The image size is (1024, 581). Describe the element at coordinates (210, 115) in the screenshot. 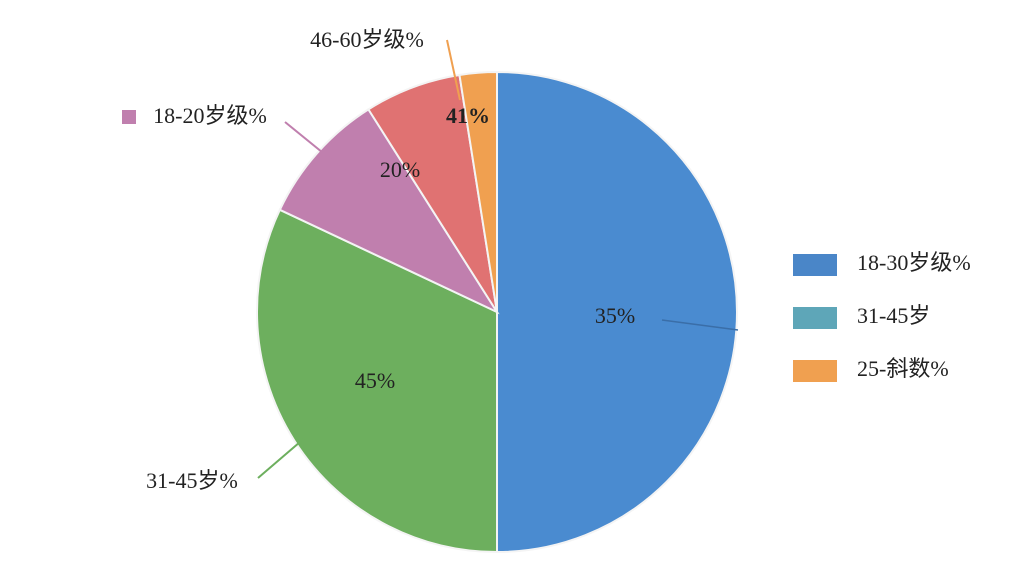

I see `category-label: 18-20岁级%` at that location.